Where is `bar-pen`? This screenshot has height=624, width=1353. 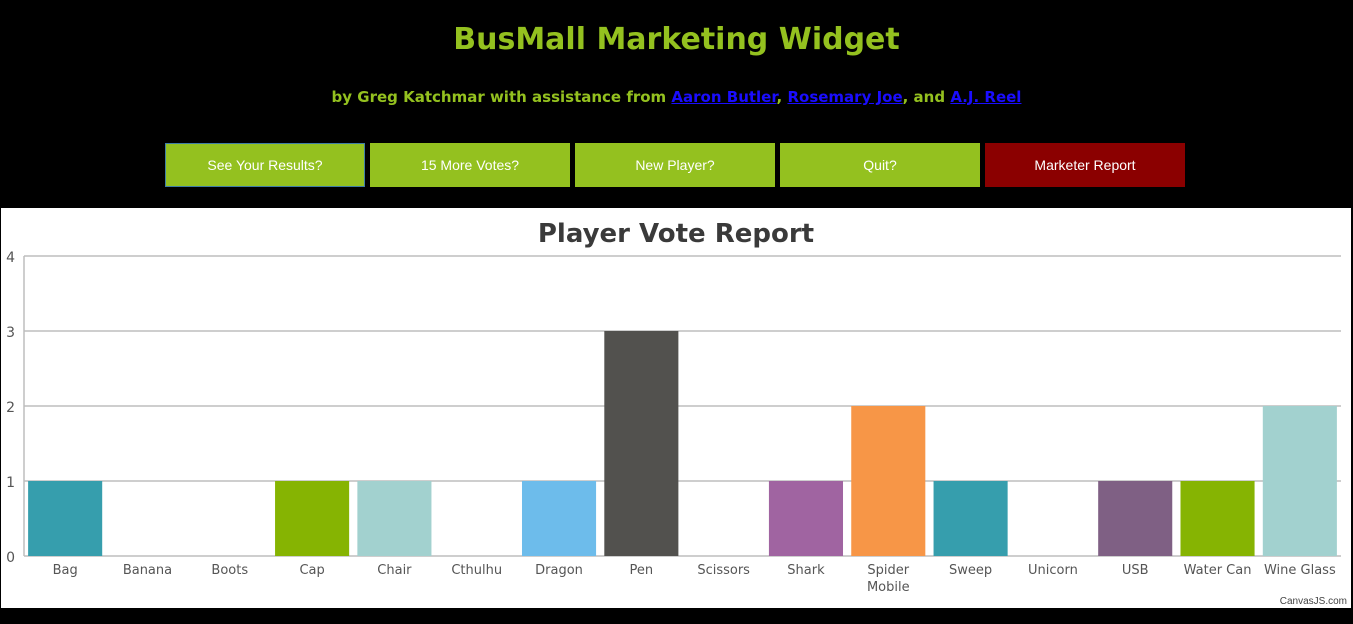 bar-pen is located at coordinates (641, 443).